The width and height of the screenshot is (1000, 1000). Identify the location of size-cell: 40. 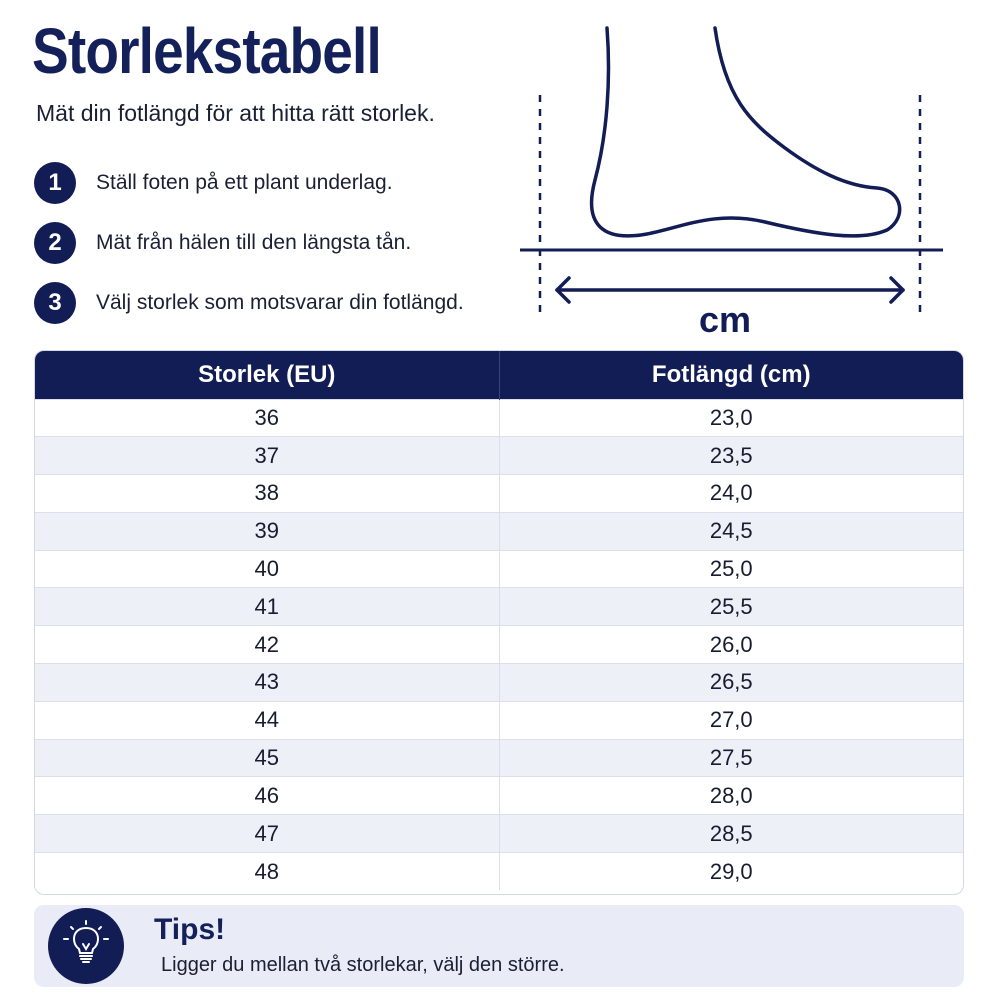
(267, 568).